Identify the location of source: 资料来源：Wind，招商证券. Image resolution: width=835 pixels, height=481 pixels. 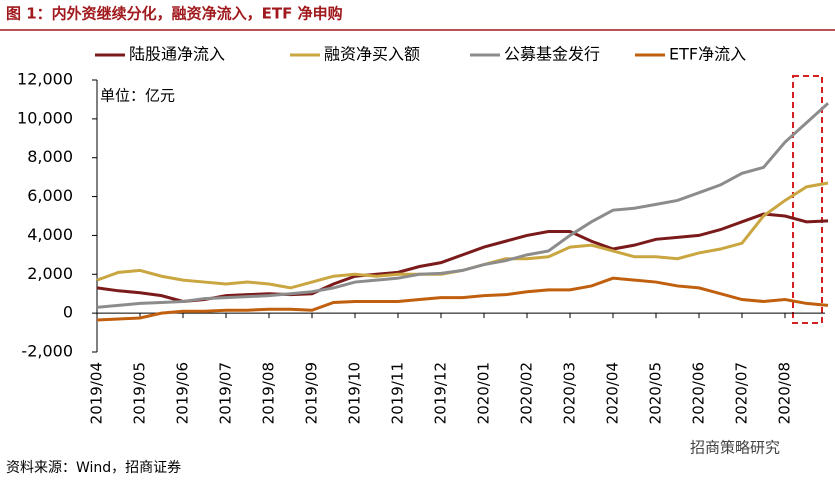
(93, 468).